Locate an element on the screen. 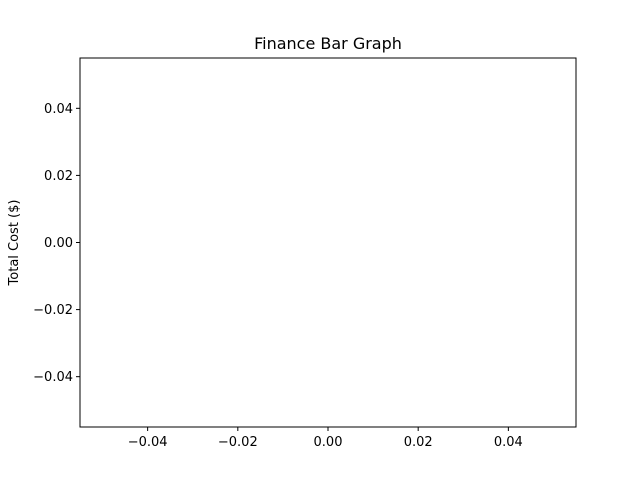  y-tick-label: −0.02 is located at coordinates (53, 310).